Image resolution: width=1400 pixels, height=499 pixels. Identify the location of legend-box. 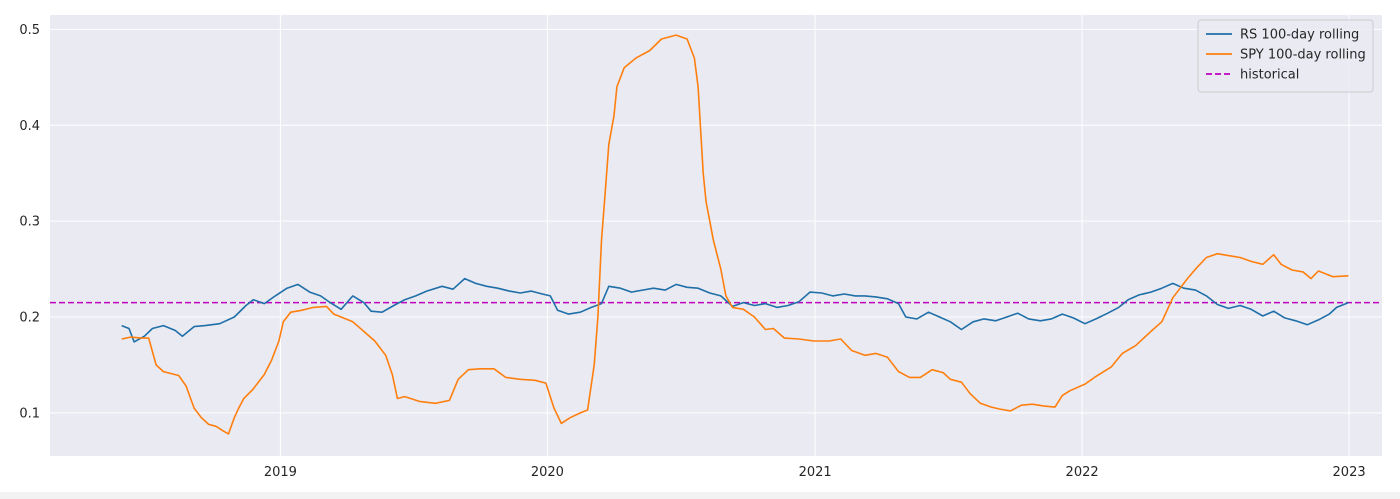
(1285, 56).